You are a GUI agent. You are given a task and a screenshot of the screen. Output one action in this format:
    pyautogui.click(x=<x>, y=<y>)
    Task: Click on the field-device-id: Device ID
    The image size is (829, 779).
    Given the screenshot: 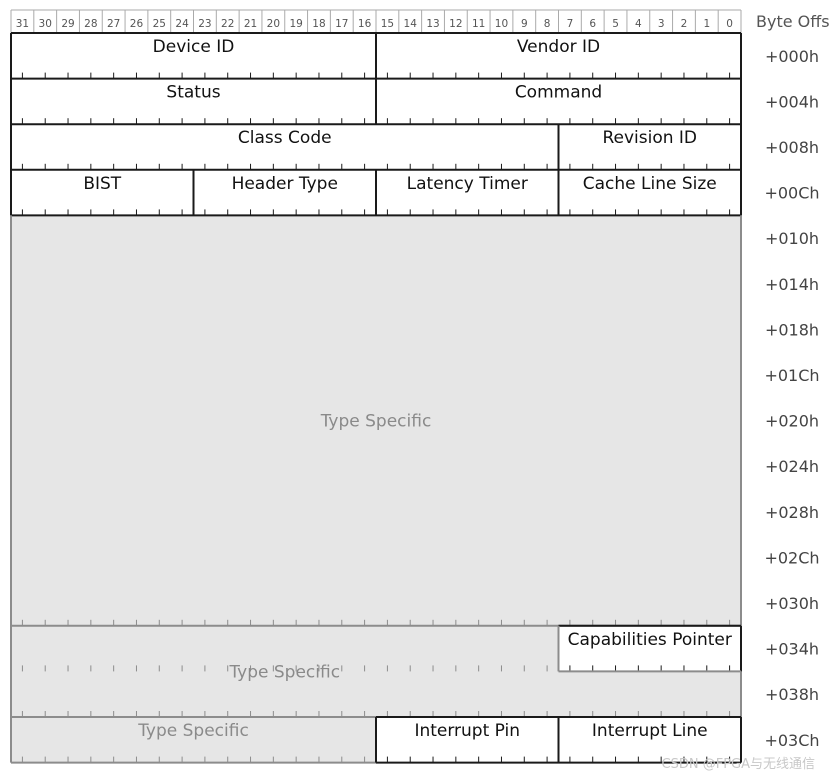 What is the action you would take?
    pyautogui.click(x=194, y=47)
    